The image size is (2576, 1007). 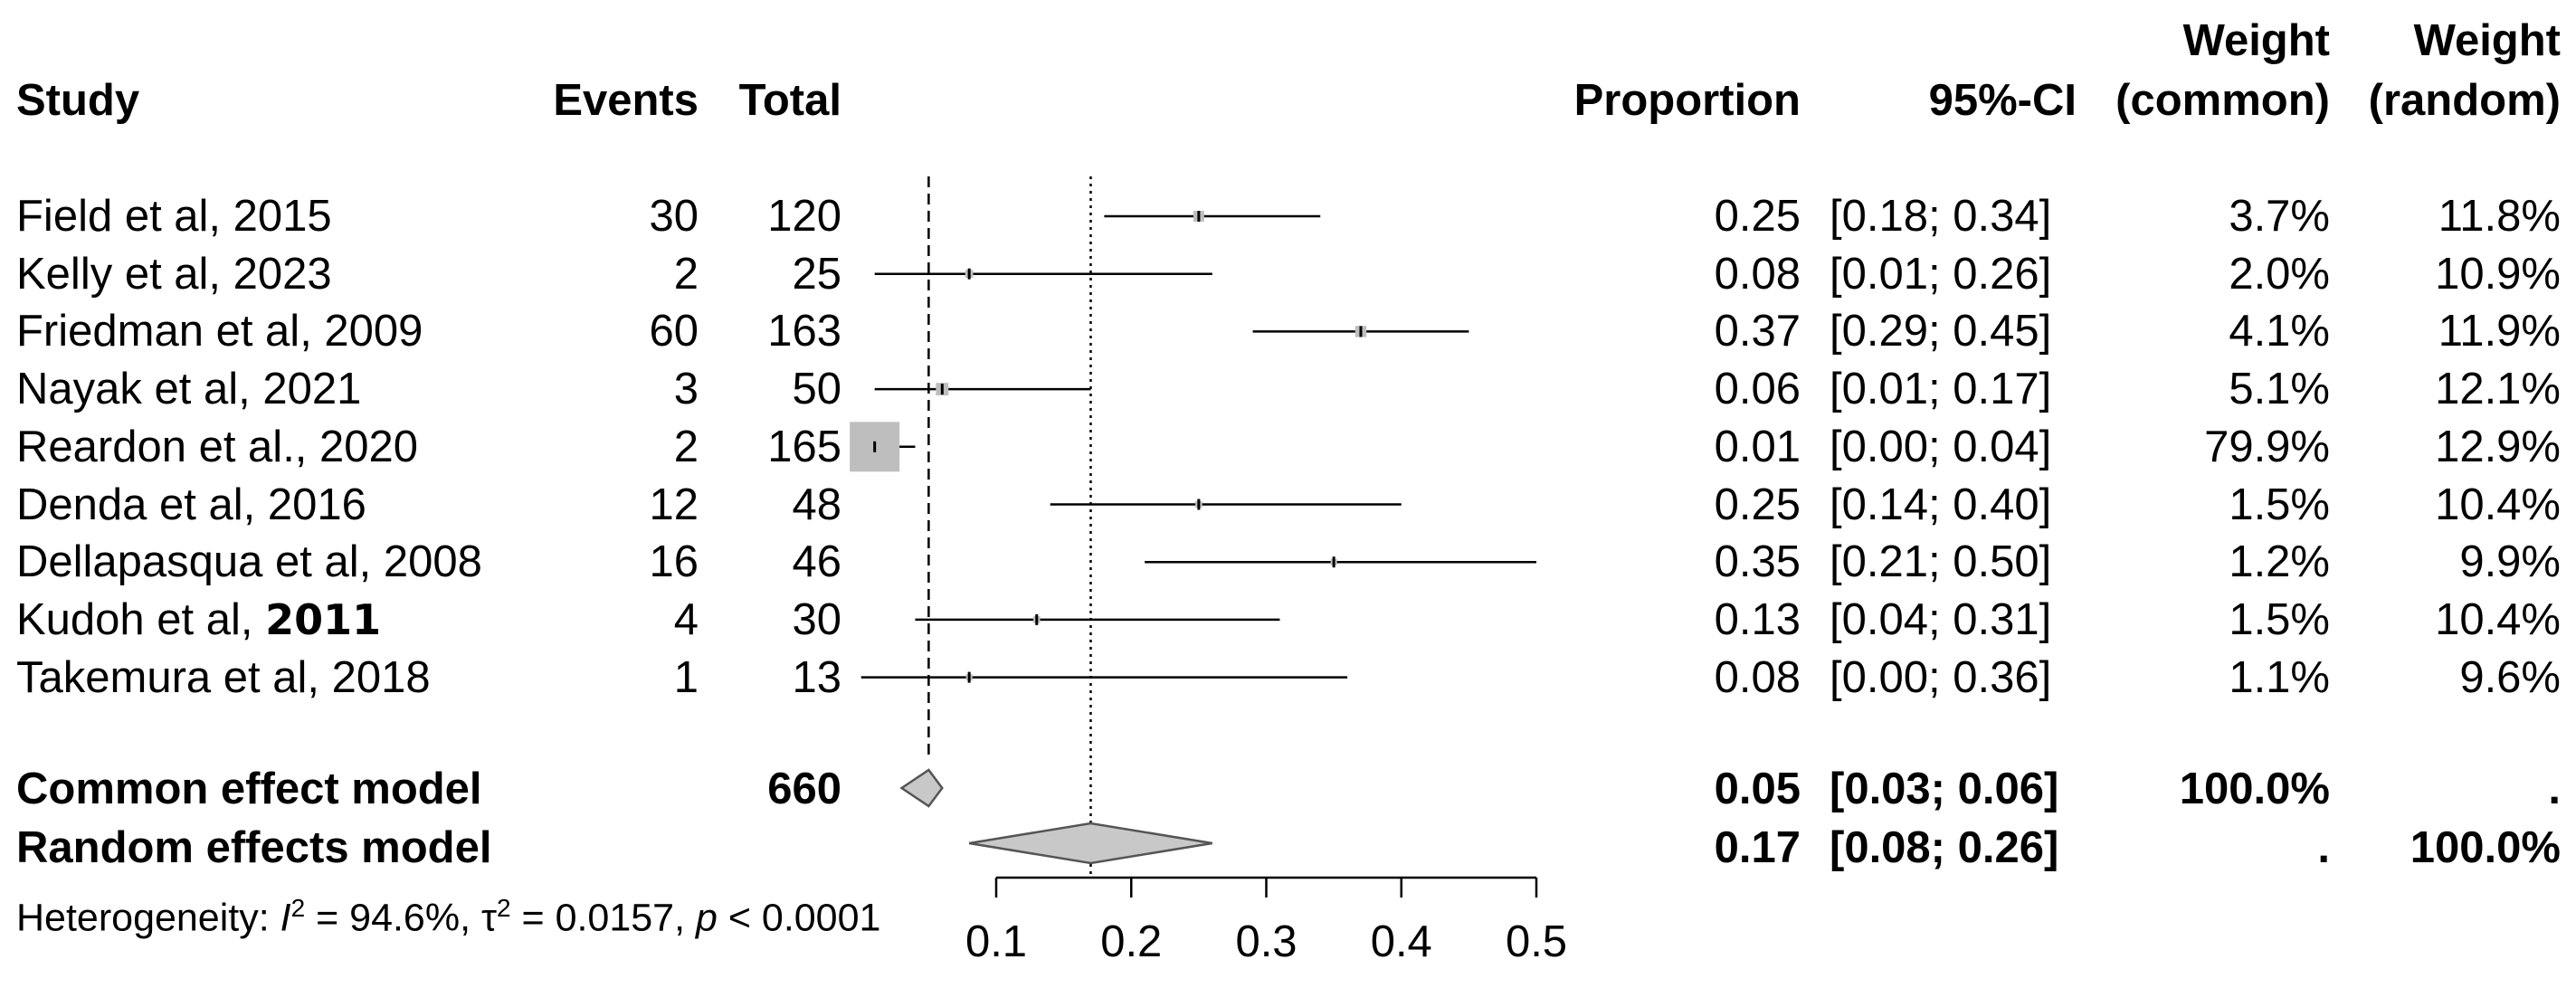 I want to click on tau2-symbol: τ, so click(x=488, y=918).